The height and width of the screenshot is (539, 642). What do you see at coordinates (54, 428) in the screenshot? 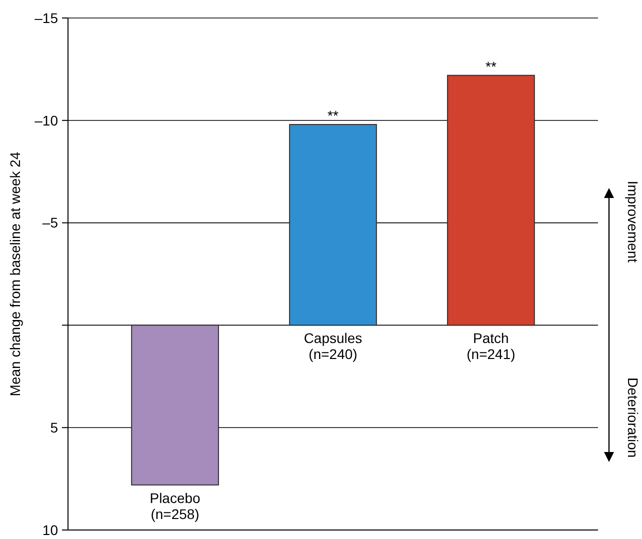
I see `y-tick-label: 5` at bounding box center [54, 428].